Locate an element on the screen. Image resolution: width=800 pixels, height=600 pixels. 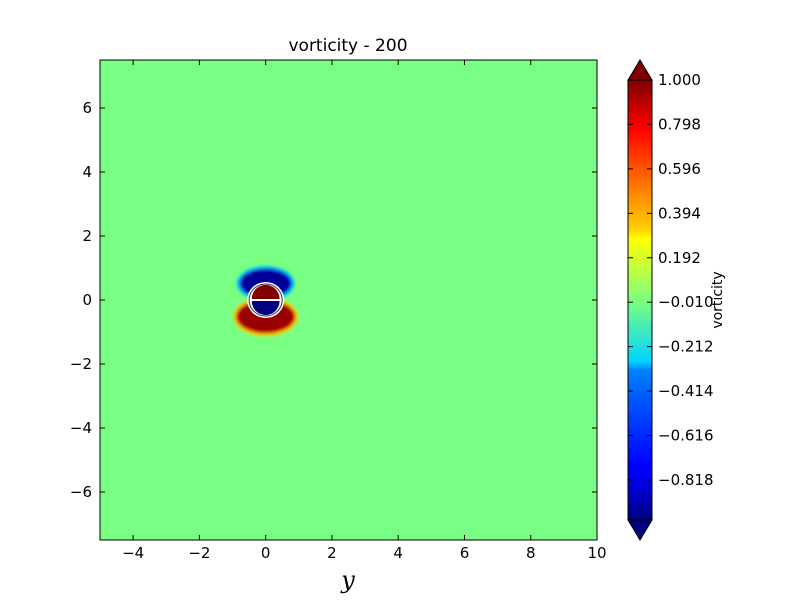
vortex-features is located at coordinates (265, 301).